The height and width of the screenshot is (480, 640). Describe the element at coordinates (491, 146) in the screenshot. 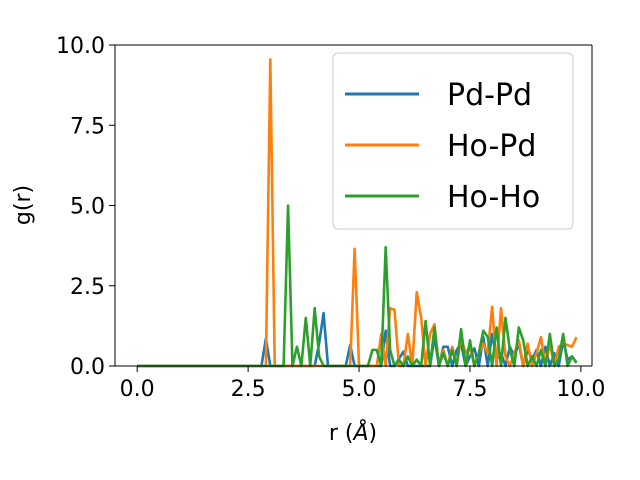

I see `legend-label-ho-pd: Ho-Pd` at that location.